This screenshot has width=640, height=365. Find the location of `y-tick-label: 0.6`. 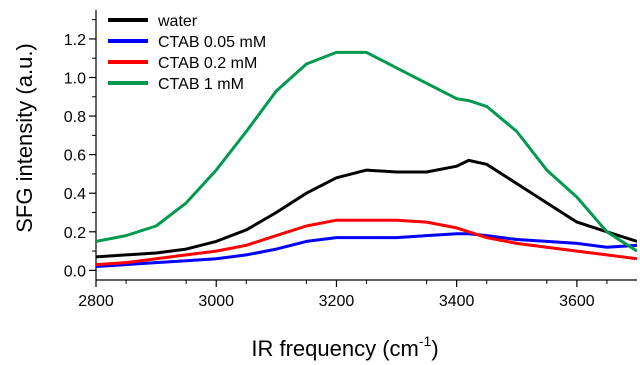

y-tick-label: 0.6 is located at coordinates (75, 156).